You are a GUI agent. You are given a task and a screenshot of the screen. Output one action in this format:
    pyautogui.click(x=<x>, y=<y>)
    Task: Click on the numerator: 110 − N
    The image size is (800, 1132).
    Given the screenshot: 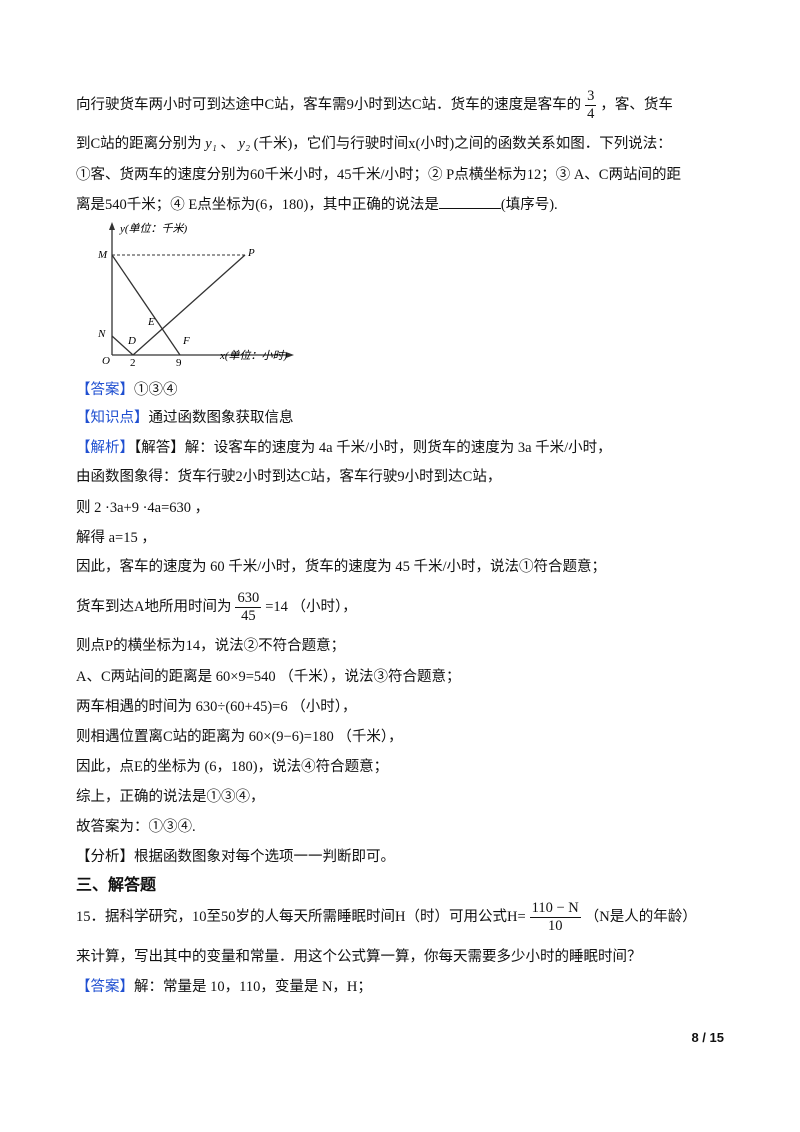 What is the action you would take?
    pyautogui.click(x=555, y=909)
    